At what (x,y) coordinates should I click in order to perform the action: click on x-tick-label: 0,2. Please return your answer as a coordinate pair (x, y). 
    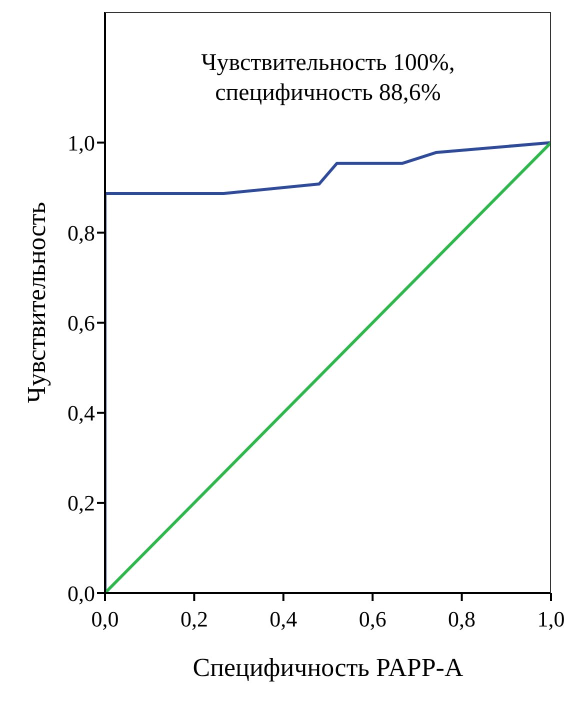
    Looking at the image, I should click on (194, 619).